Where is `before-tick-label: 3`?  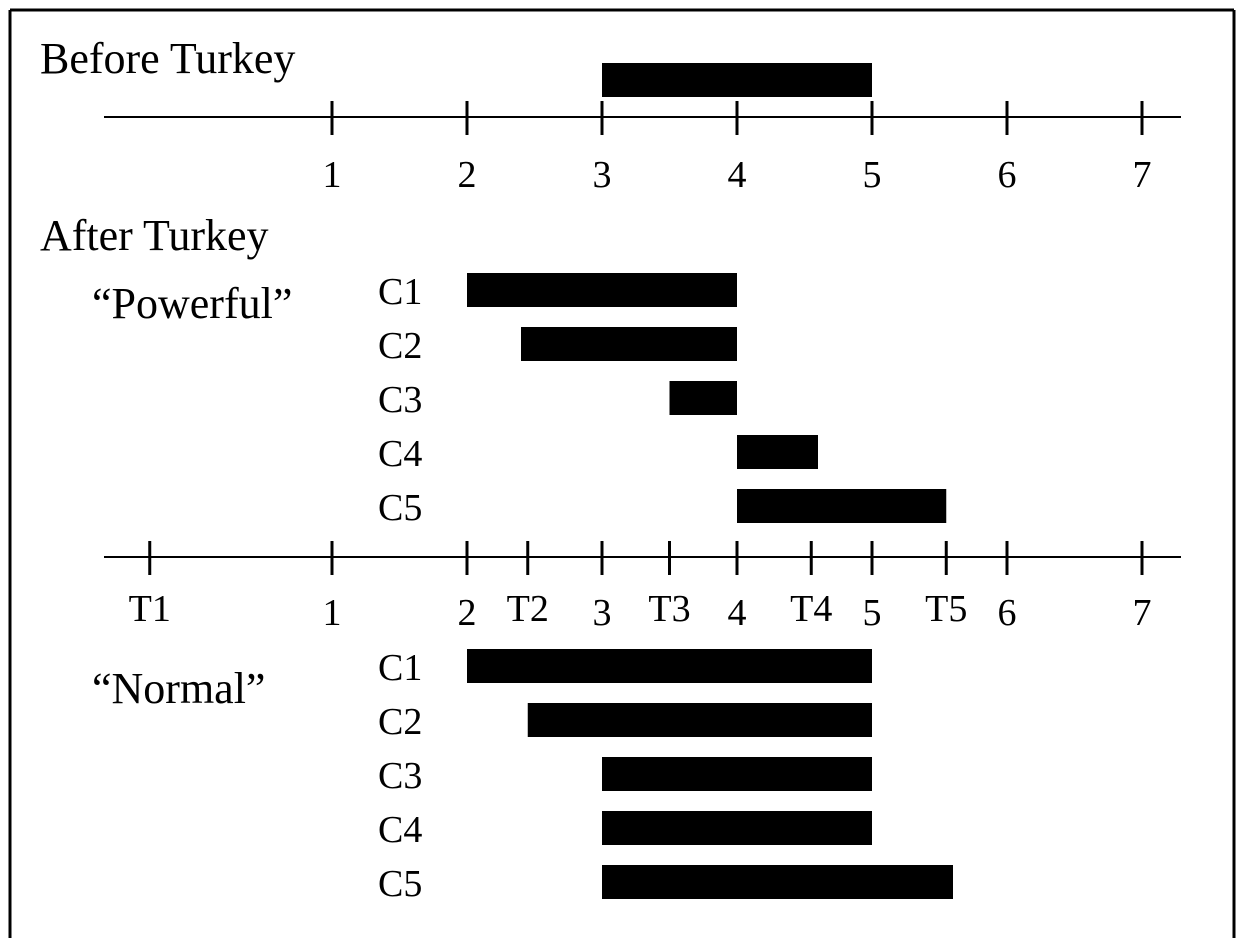
before-tick-label: 3 is located at coordinates (602, 175).